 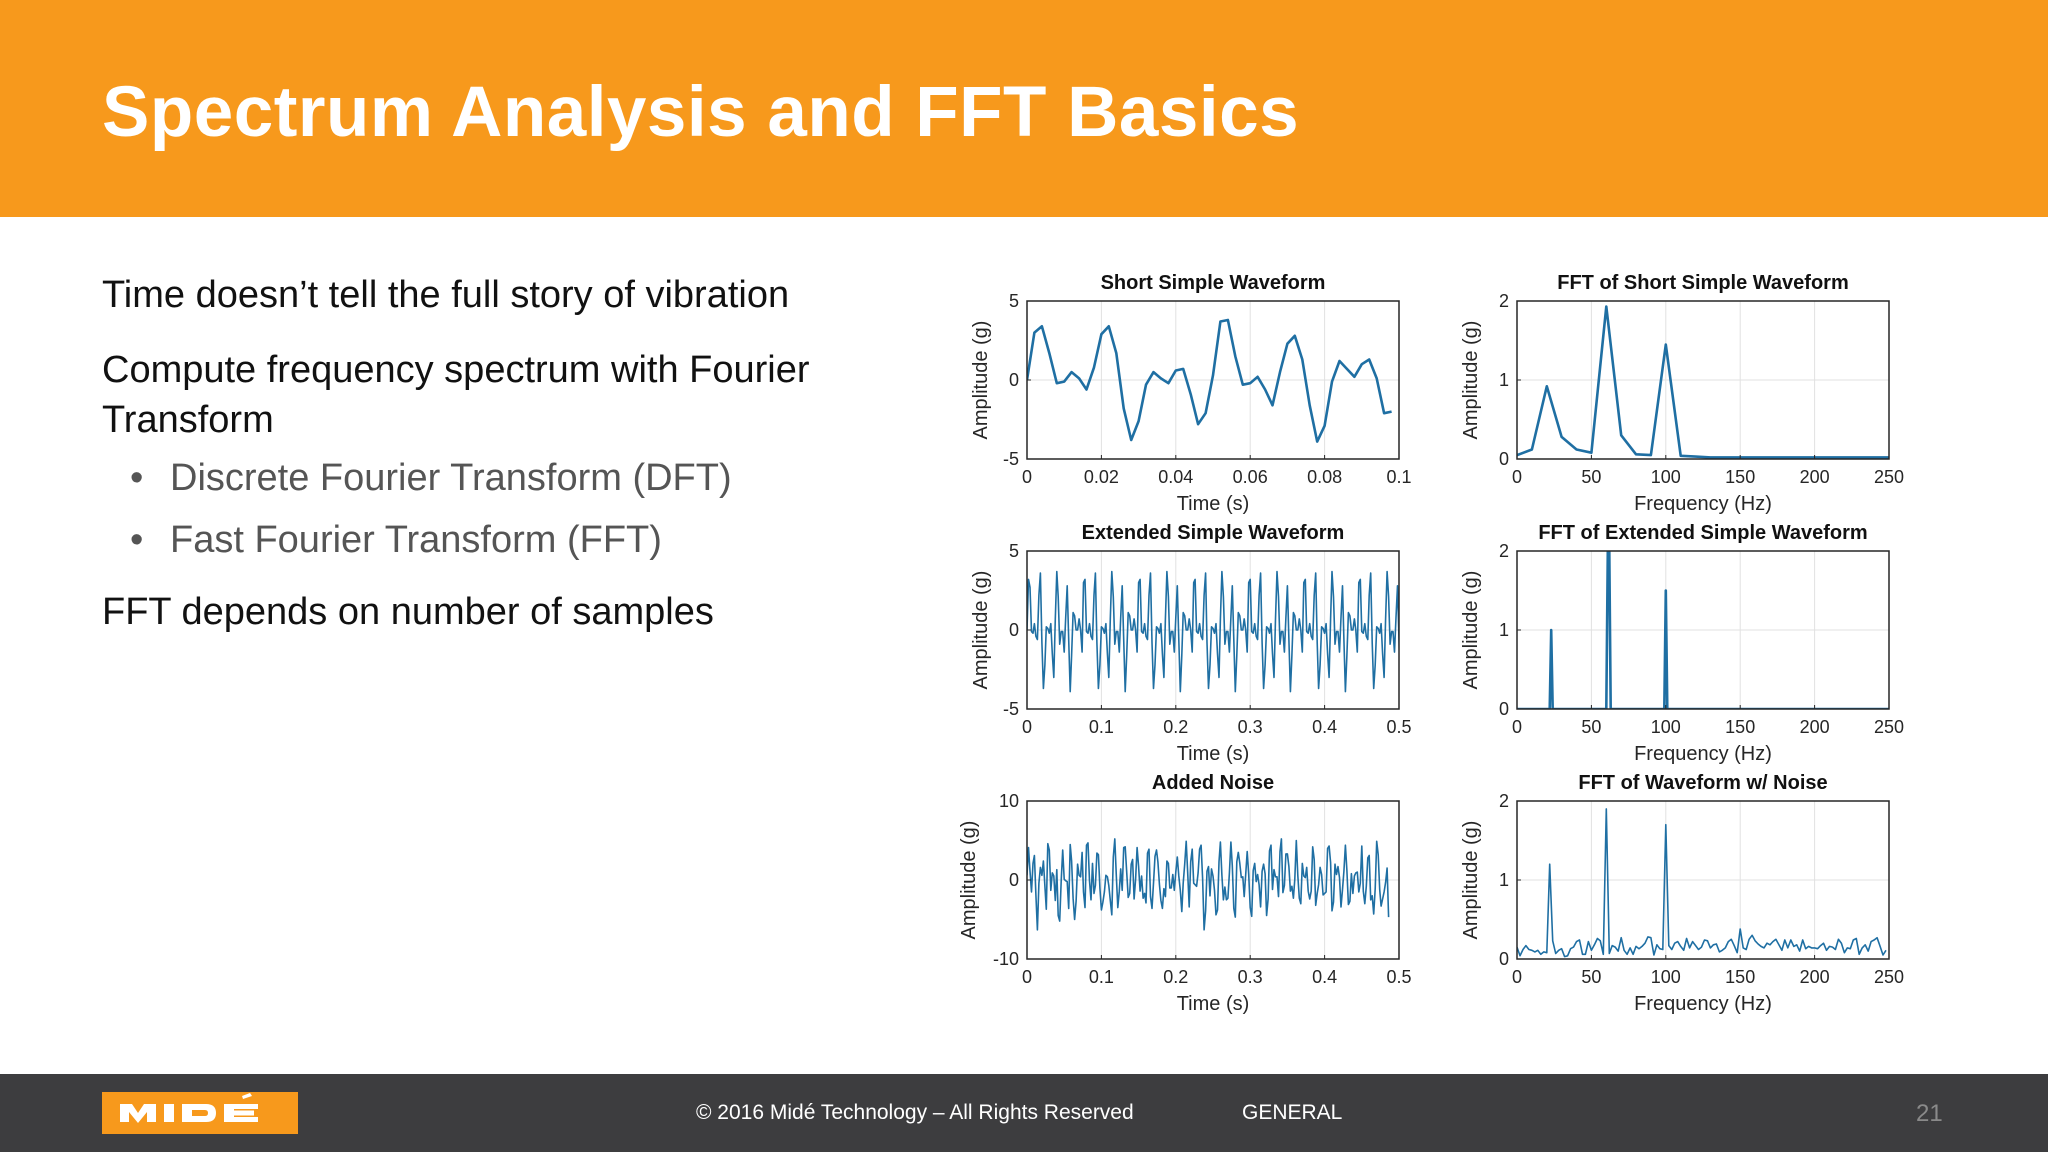 What do you see at coordinates (701, 112) in the screenshot?
I see `slide-title: Spectrum Analysis and FFT Basics` at bounding box center [701, 112].